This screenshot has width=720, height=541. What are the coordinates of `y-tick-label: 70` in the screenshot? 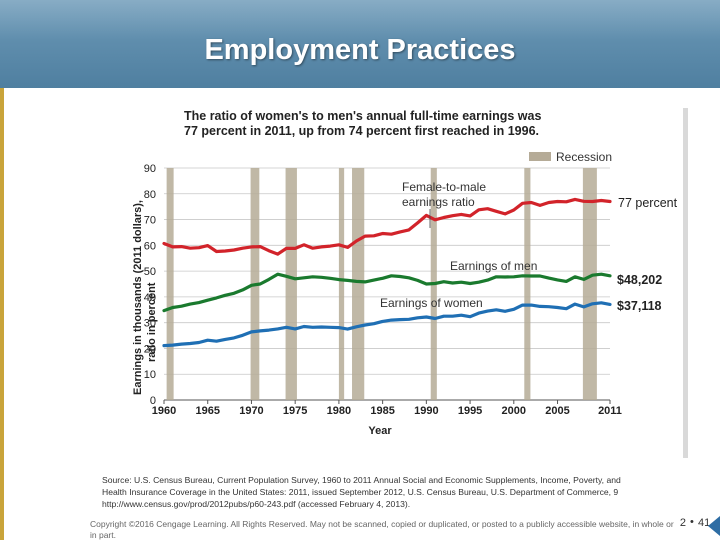 It's located at (150, 221).